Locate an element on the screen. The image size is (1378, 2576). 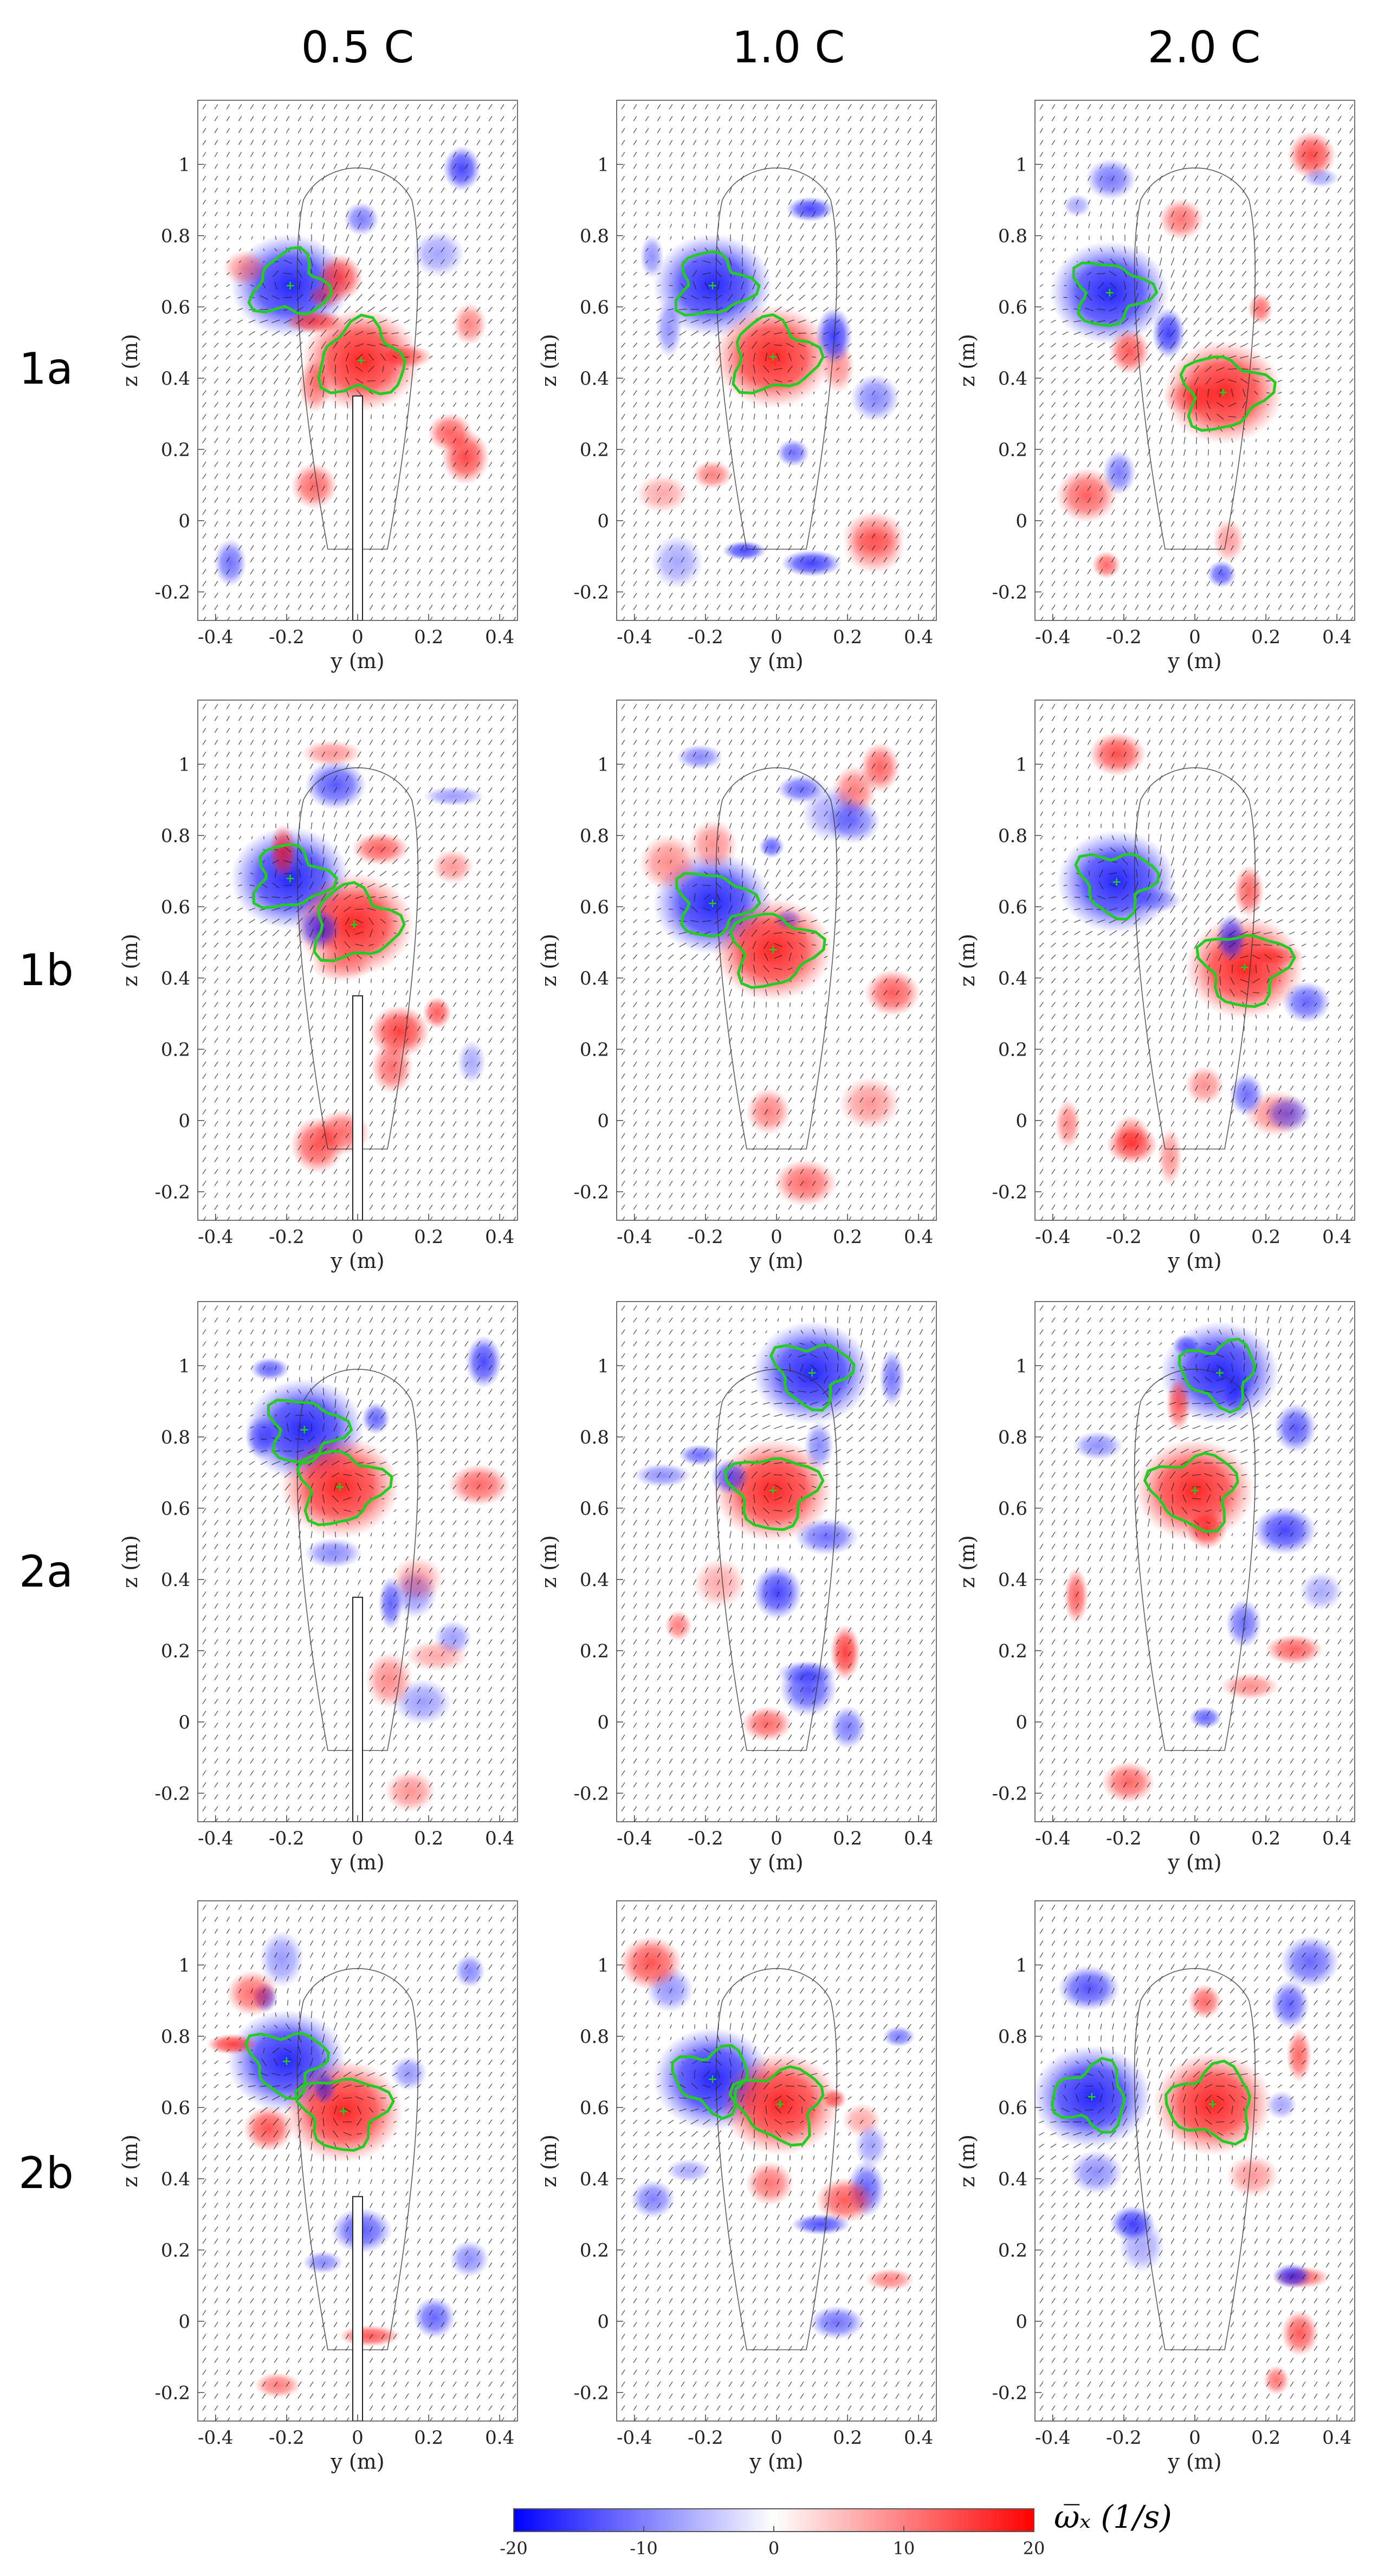
support-rod is located at coordinates (358, 1709).